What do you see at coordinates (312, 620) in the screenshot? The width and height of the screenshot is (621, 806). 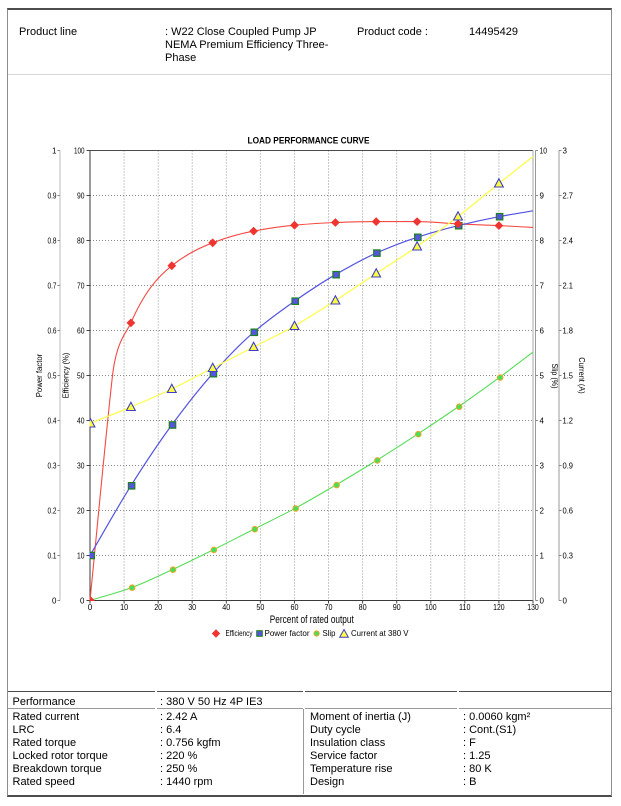 I see `svg-text: Percent of rated output` at bounding box center [312, 620].